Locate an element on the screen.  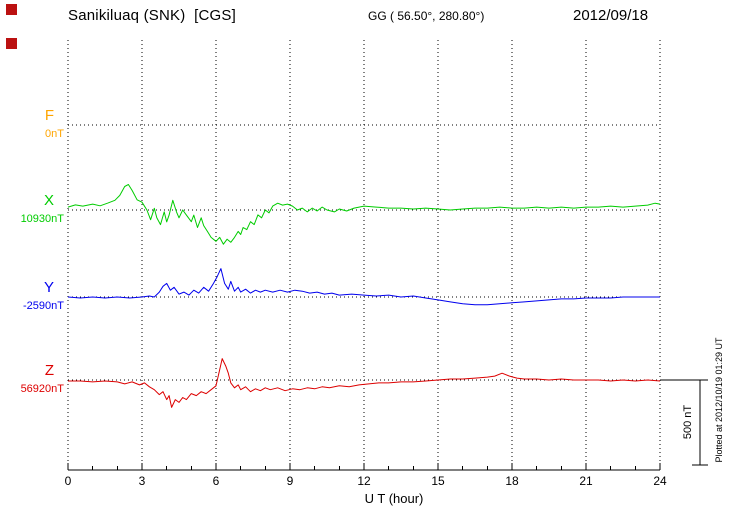
corner-mark-top is located at coordinates (11, 9).